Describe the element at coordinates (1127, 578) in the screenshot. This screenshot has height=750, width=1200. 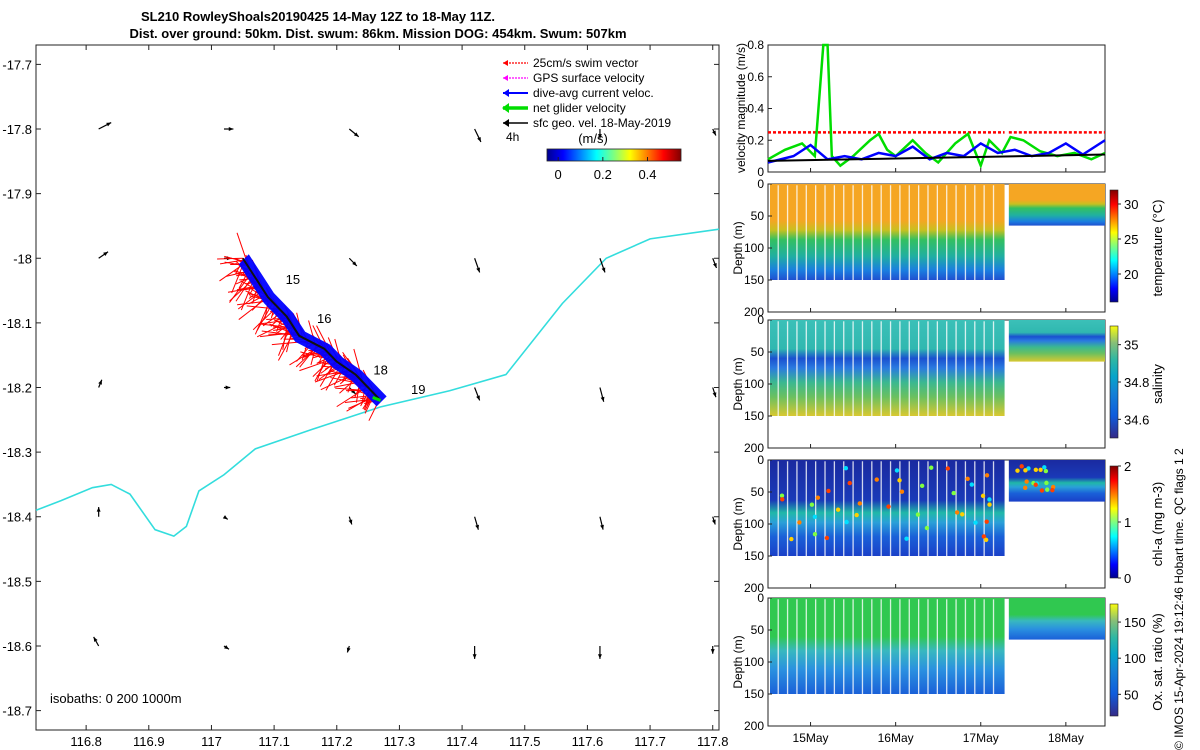
I see `chl-a-cbar-tick-label: 0` at that location.